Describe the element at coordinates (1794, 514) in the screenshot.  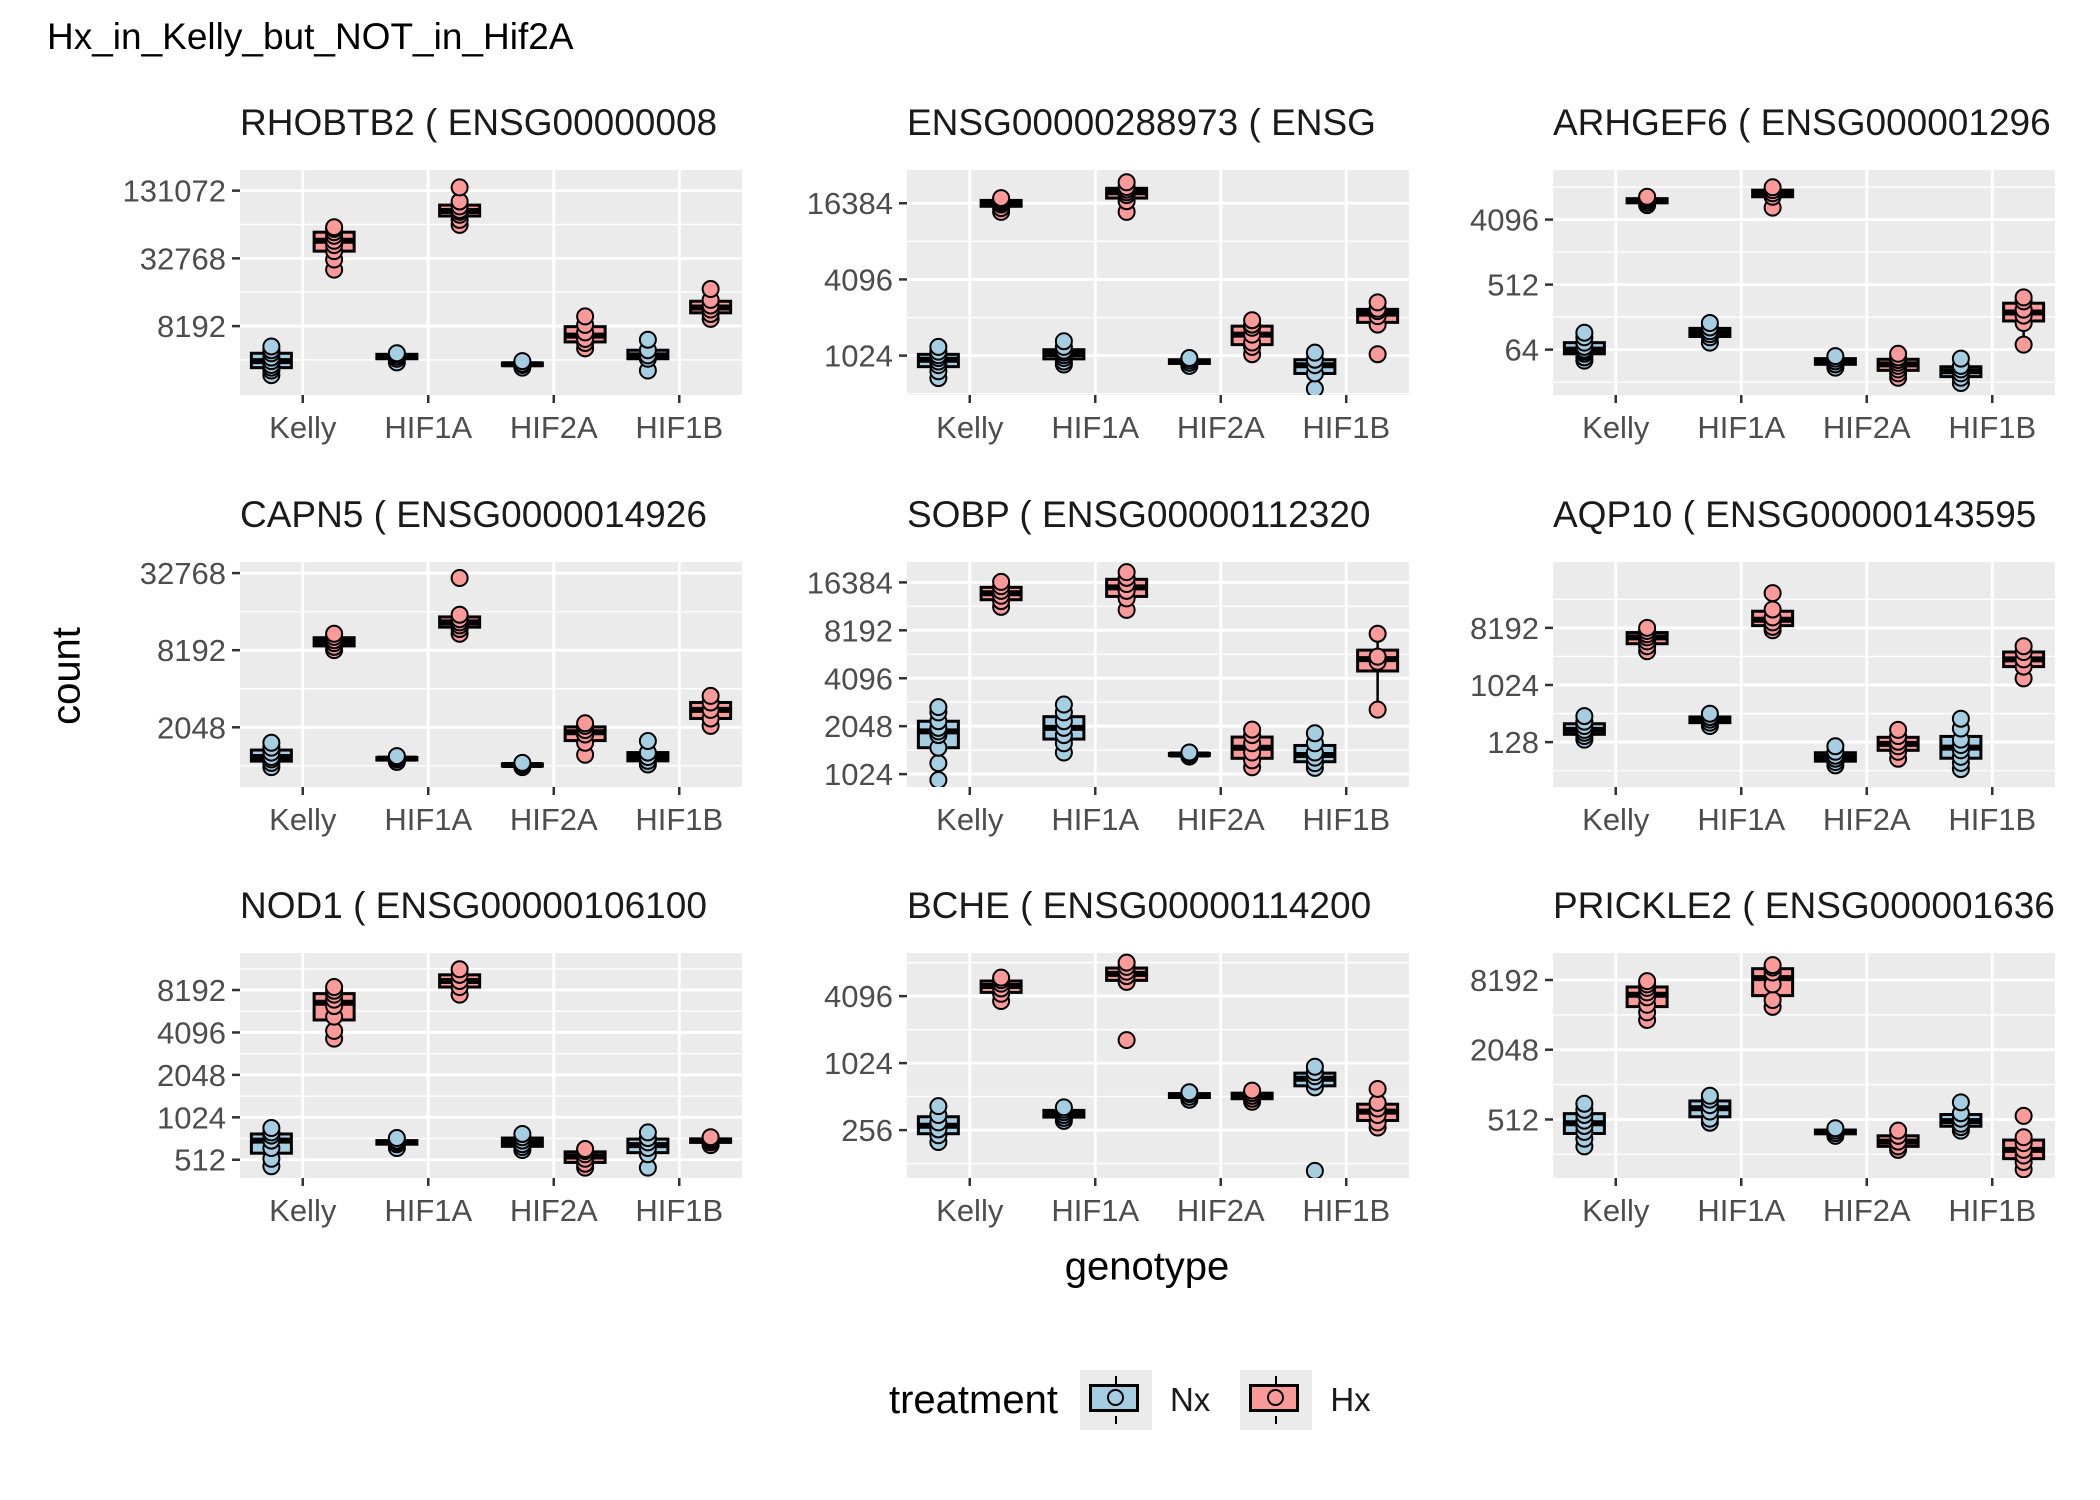
I see `facet-title-aqp10: AQP10 ( ENSG00000143595` at that location.